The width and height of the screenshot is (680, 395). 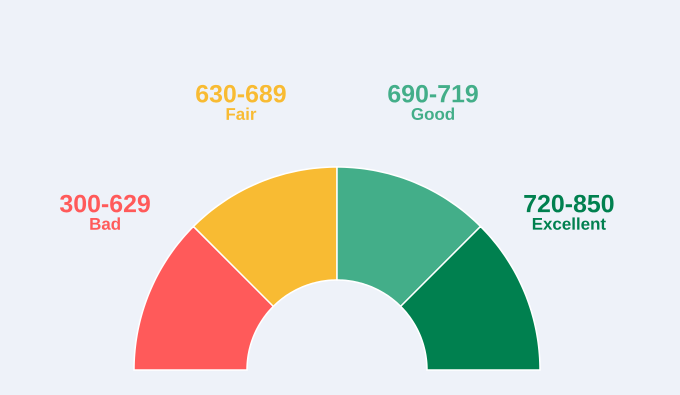 What do you see at coordinates (105, 223) in the screenshot?
I see `slice-label: Bad` at bounding box center [105, 223].